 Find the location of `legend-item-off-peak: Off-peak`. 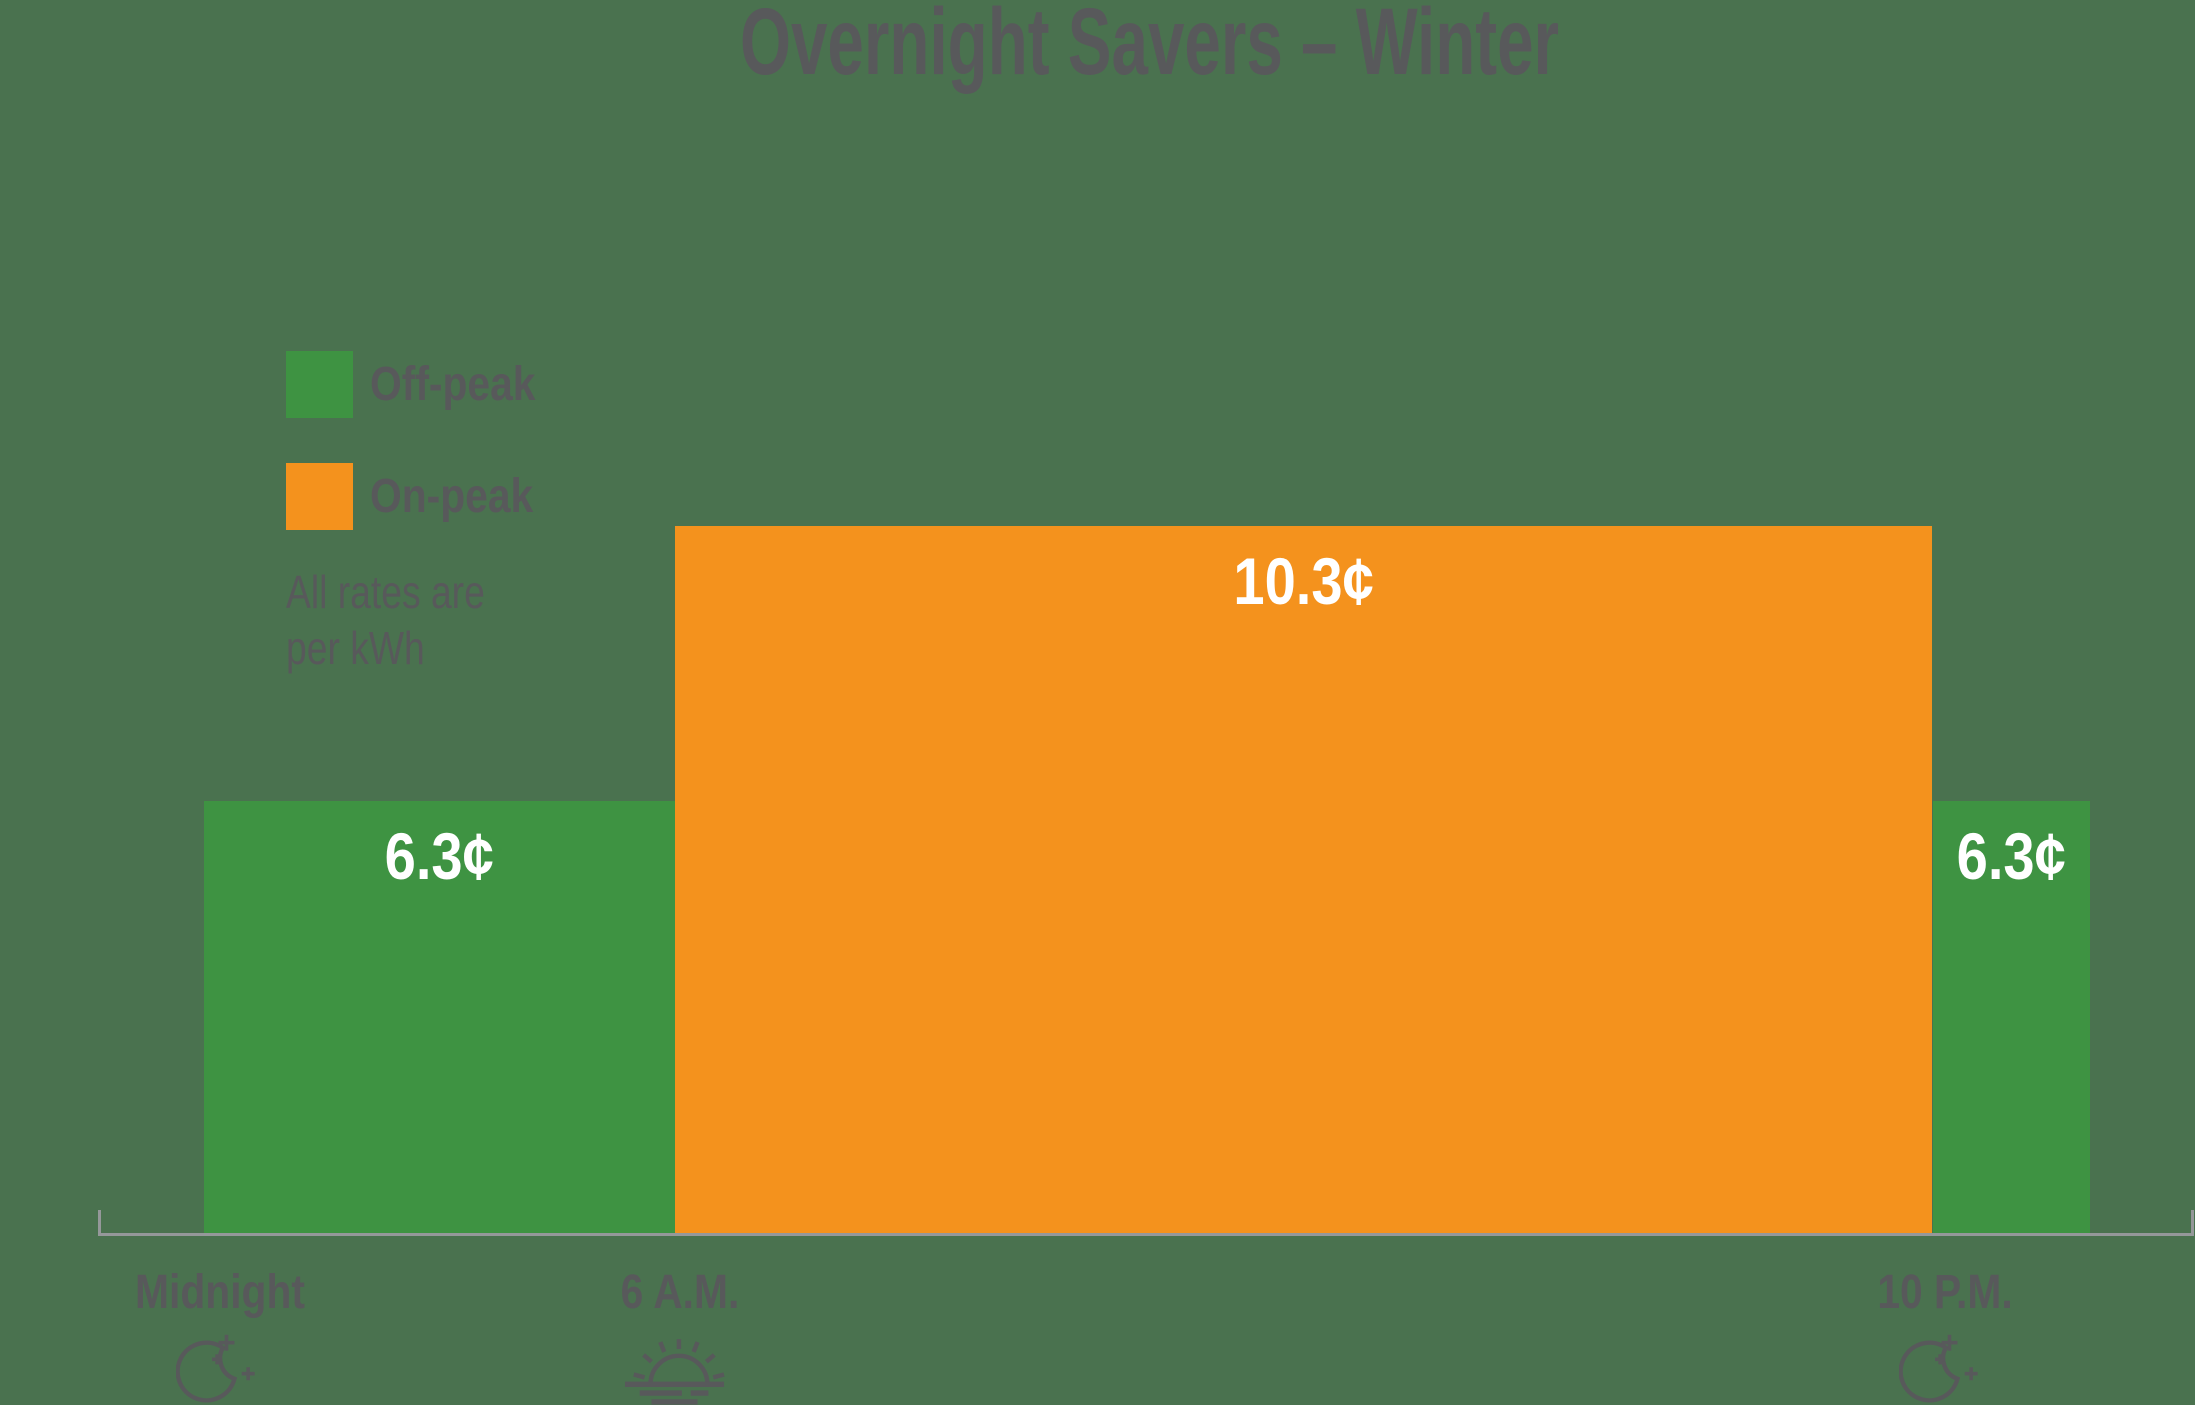

legend-item-off-peak: Off-peak is located at coordinates (425, 384).